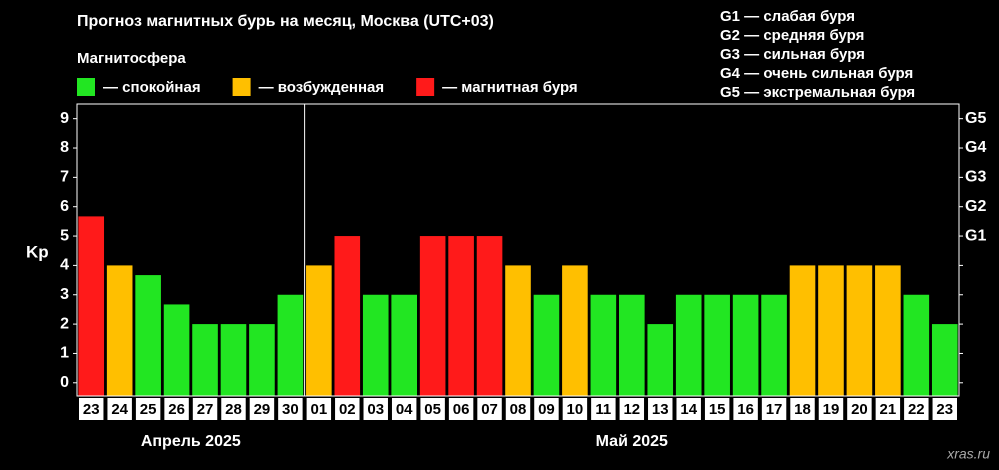  Describe the element at coordinates (816, 73) in the screenshot. I see `scale-note: G4 — очень сильная буря` at that location.